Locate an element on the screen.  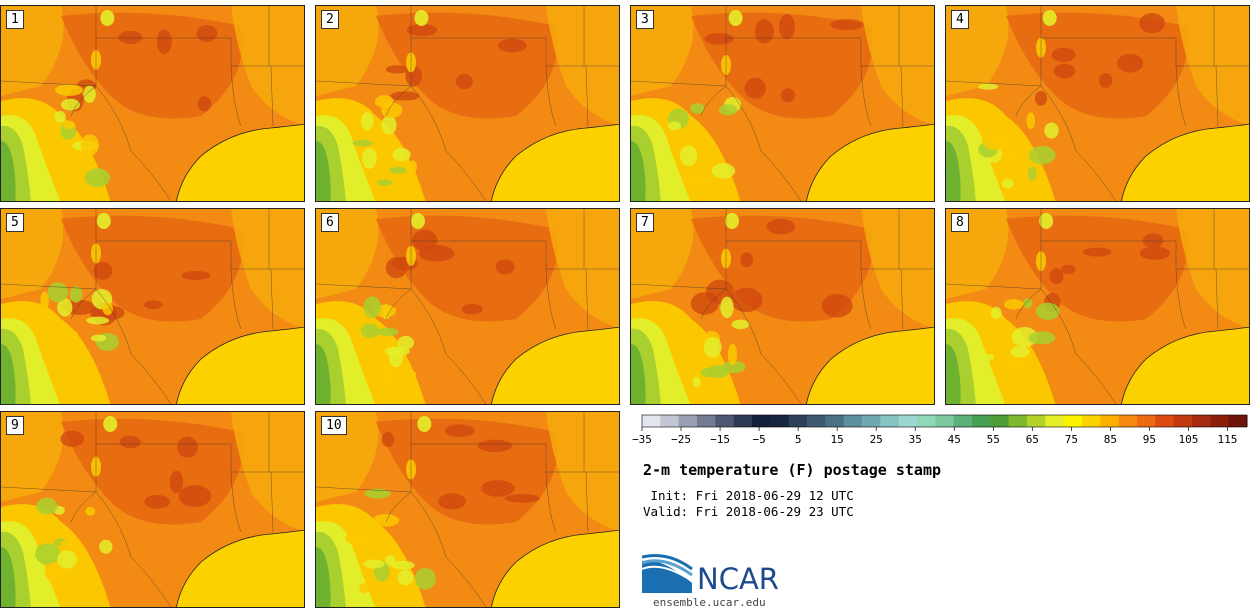
member-label: 3 is located at coordinates (645, 19).